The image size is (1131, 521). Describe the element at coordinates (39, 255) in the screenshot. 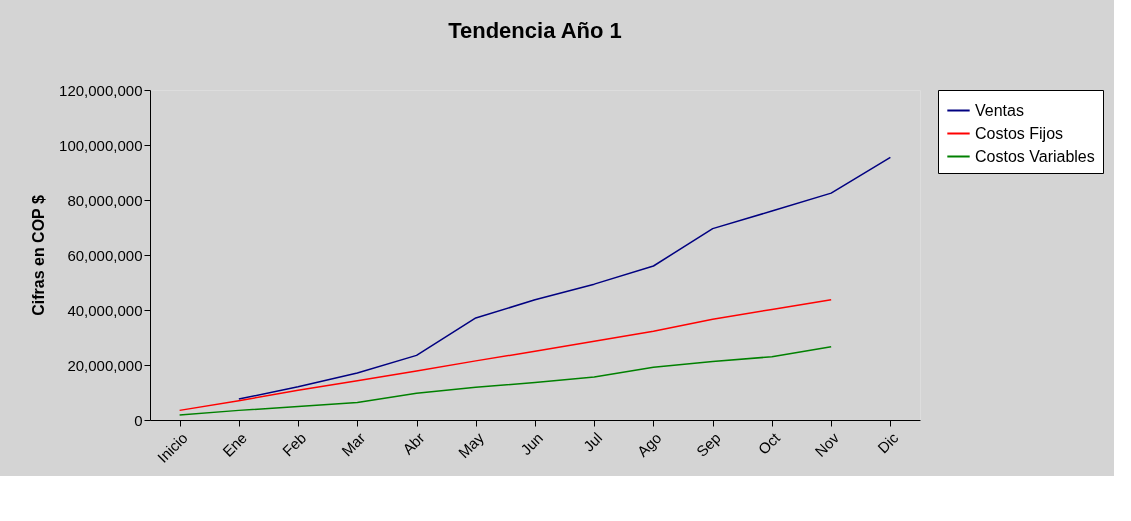

I see `y-axis-title: Cifras en COP $` at that location.